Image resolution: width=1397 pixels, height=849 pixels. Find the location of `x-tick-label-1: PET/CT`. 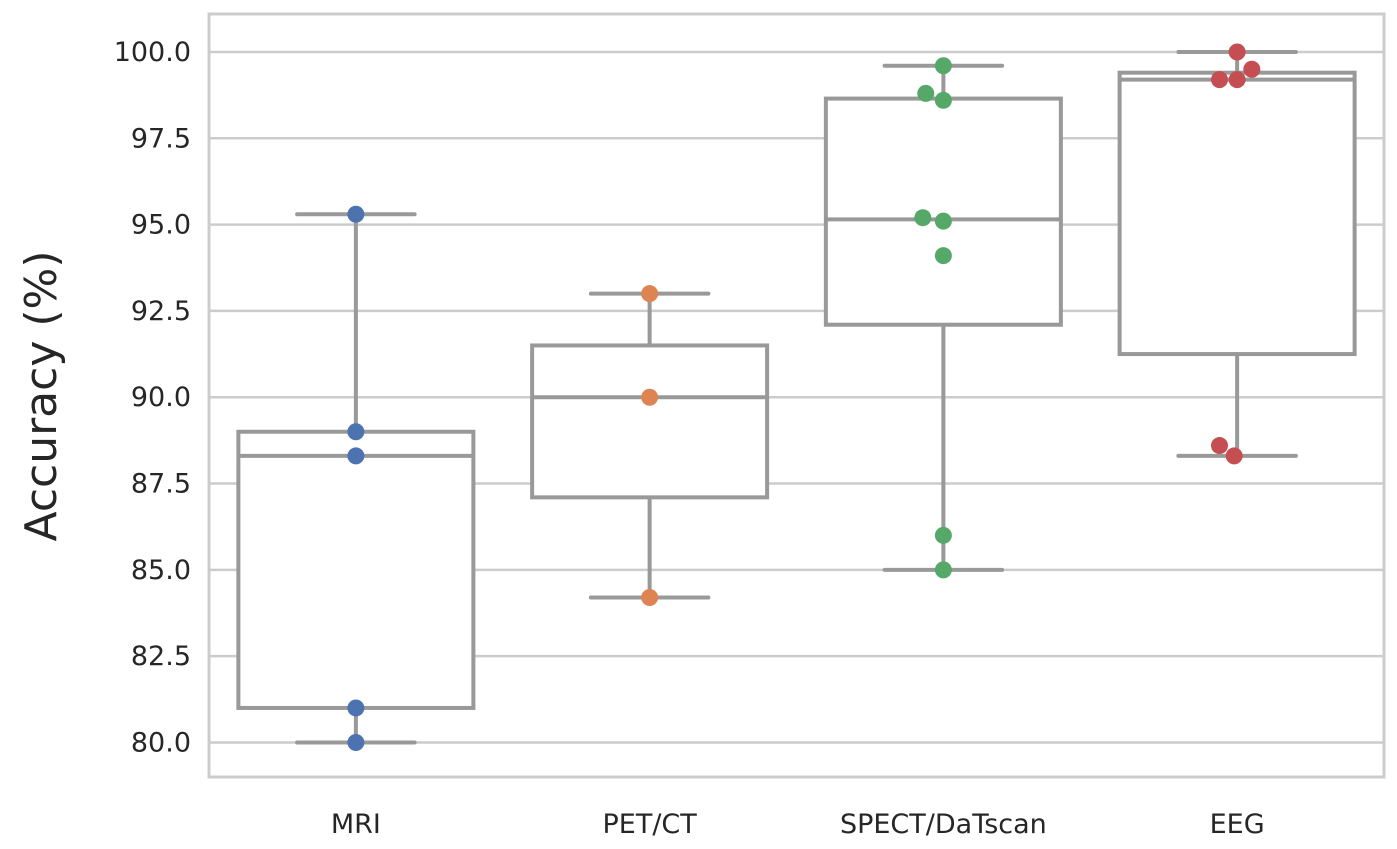

x-tick-label-1: PET/CT is located at coordinates (649, 824).